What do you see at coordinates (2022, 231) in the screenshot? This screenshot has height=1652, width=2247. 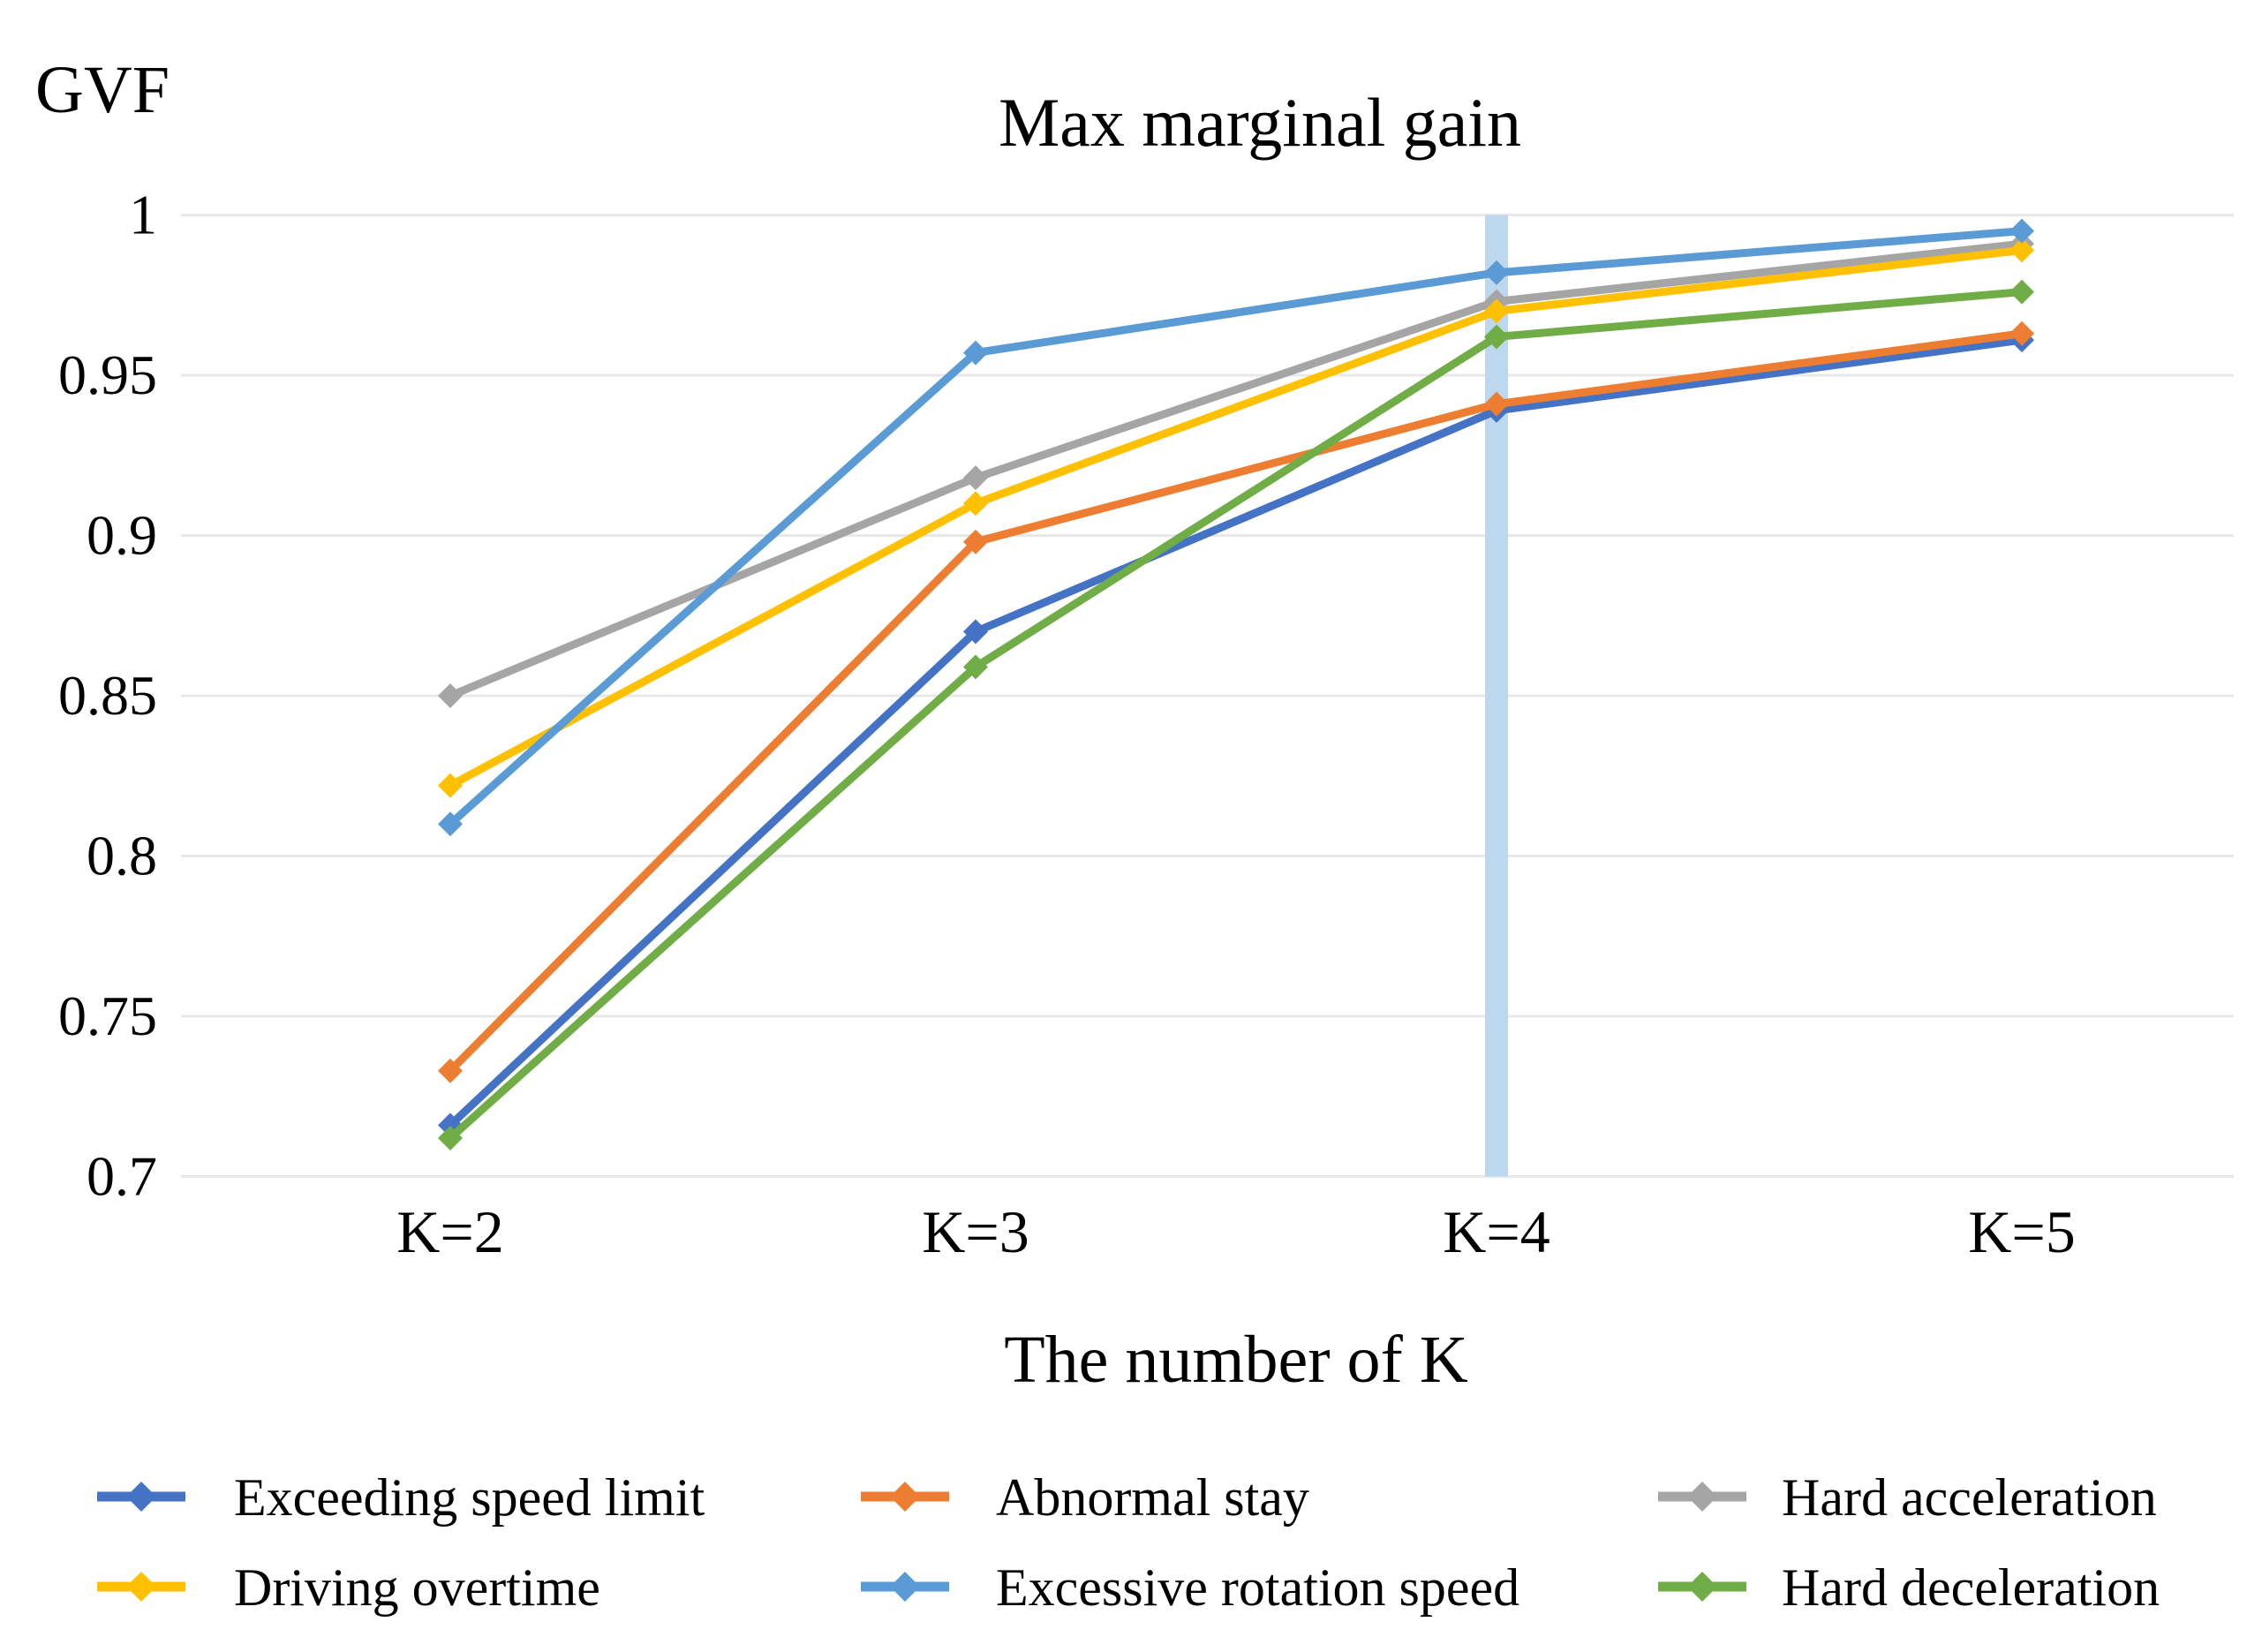 I see `data-point-excessive-rotation-speed-K=5` at bounding box center [2022, 231].